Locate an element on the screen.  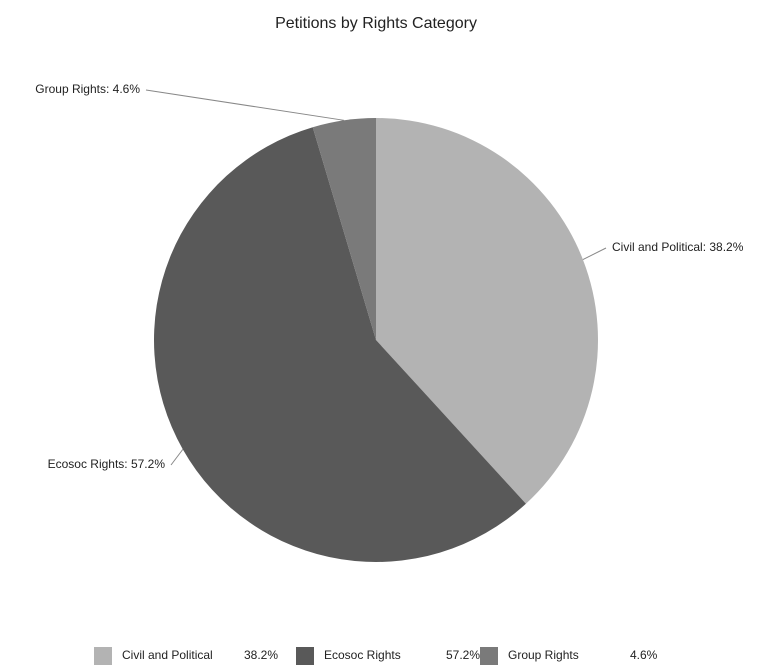
slice-label: Civil and Political: 38.2% is located at coordinates (678, 247).